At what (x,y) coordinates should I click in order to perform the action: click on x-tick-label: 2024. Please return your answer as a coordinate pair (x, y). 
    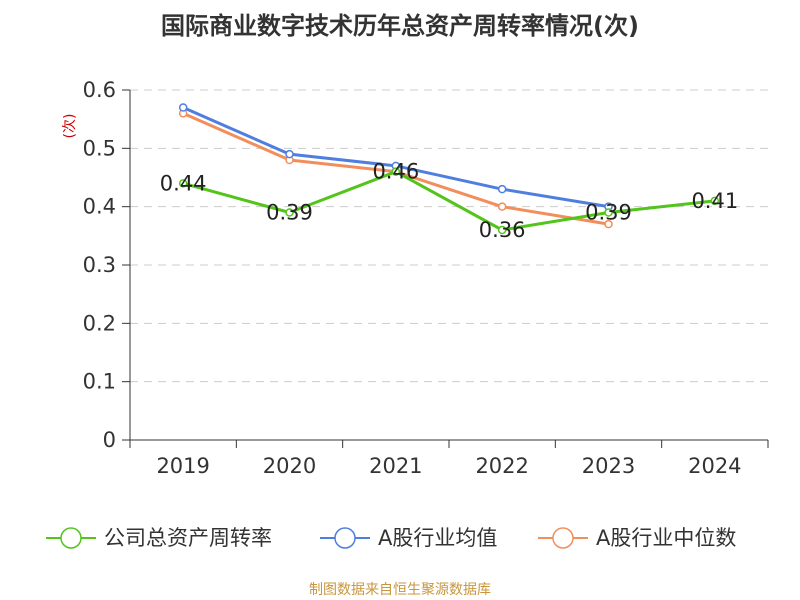
    Looking at the image, I should click on (714, 466).